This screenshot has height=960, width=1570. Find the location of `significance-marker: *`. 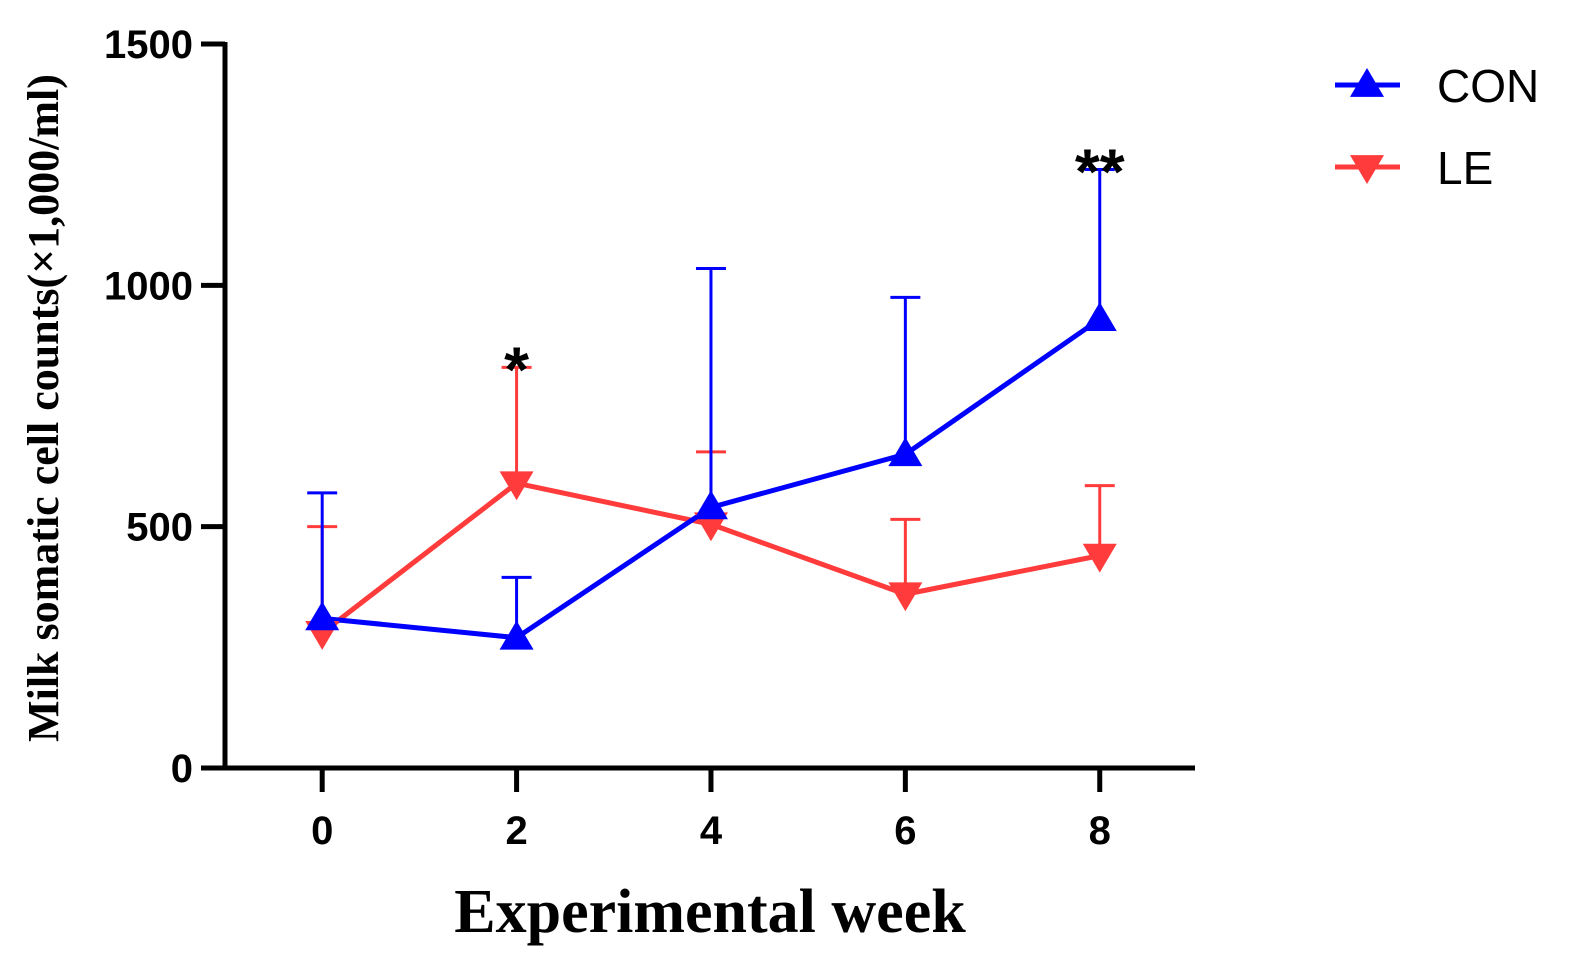

significance-marker: * is located at coordinates (516, 369).